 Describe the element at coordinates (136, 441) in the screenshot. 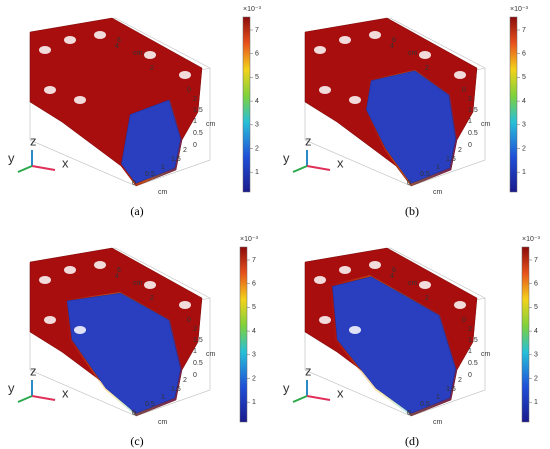

I see `caption: (c)` at that location.